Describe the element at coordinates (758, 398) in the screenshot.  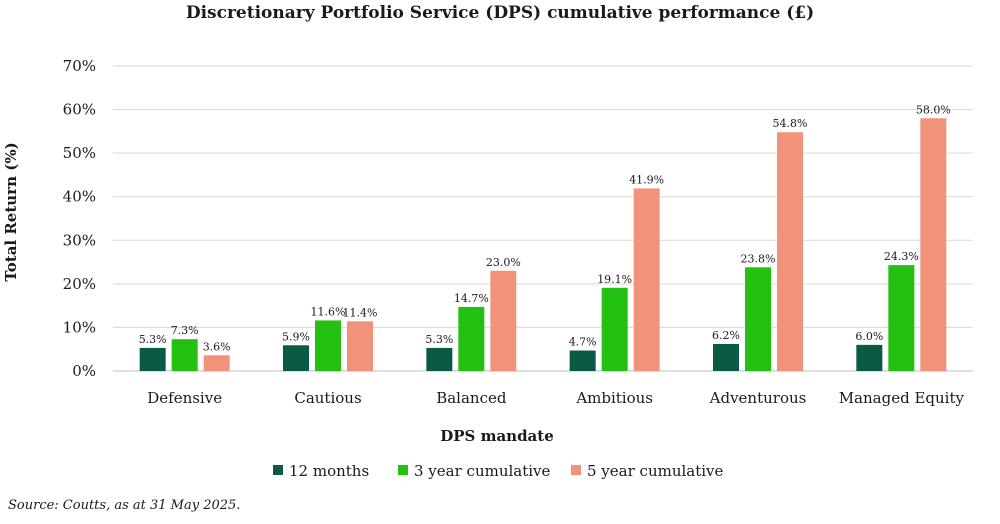
I see `category-label: Adventurous` at that location.